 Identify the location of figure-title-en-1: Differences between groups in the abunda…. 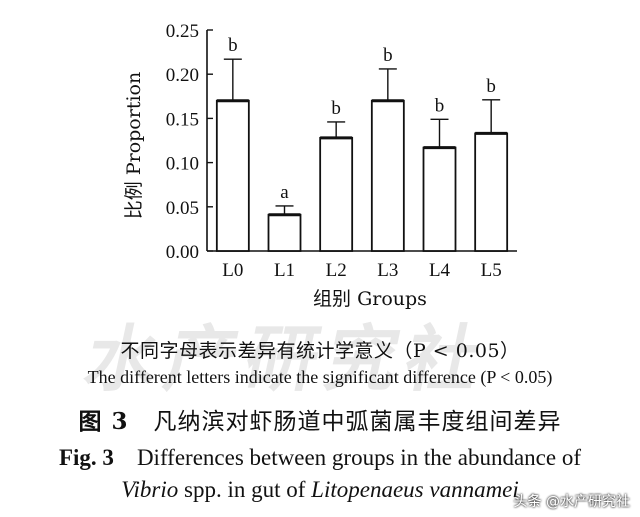
(359, 457).